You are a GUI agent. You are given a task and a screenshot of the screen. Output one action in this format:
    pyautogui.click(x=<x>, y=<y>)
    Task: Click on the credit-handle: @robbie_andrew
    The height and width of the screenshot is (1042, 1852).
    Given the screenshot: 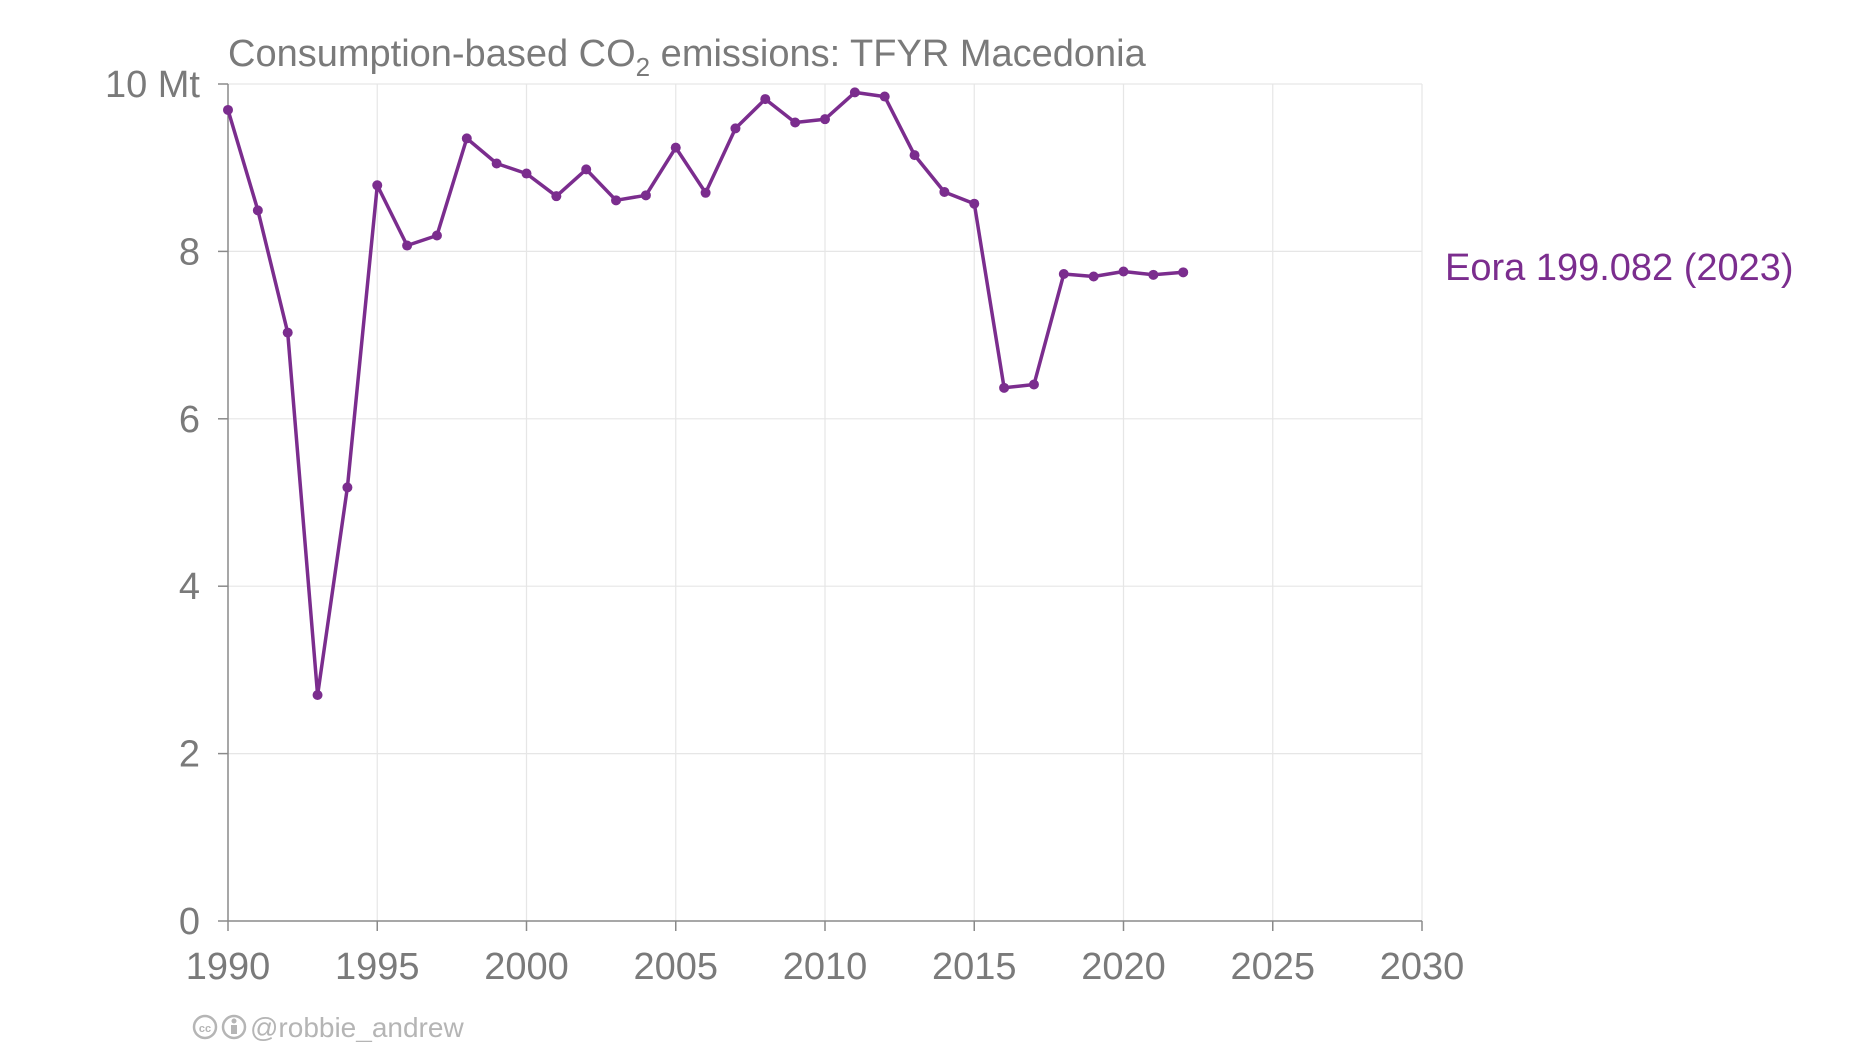 What is the action you would take?
    pyautogui.click(x=357, y=1027)
    